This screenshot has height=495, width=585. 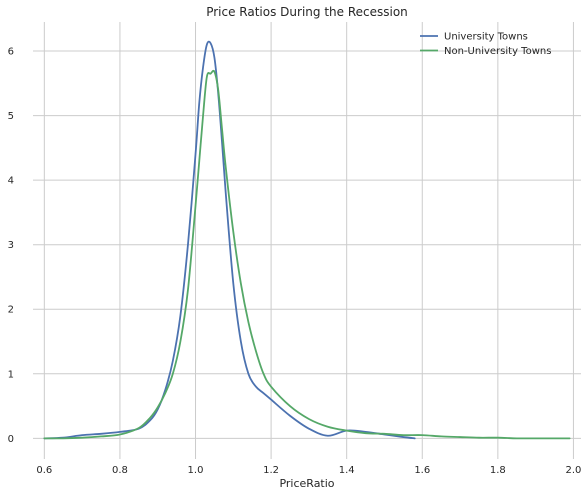 I want to click on y-tick-label: 0, so click(x=11, y=439).